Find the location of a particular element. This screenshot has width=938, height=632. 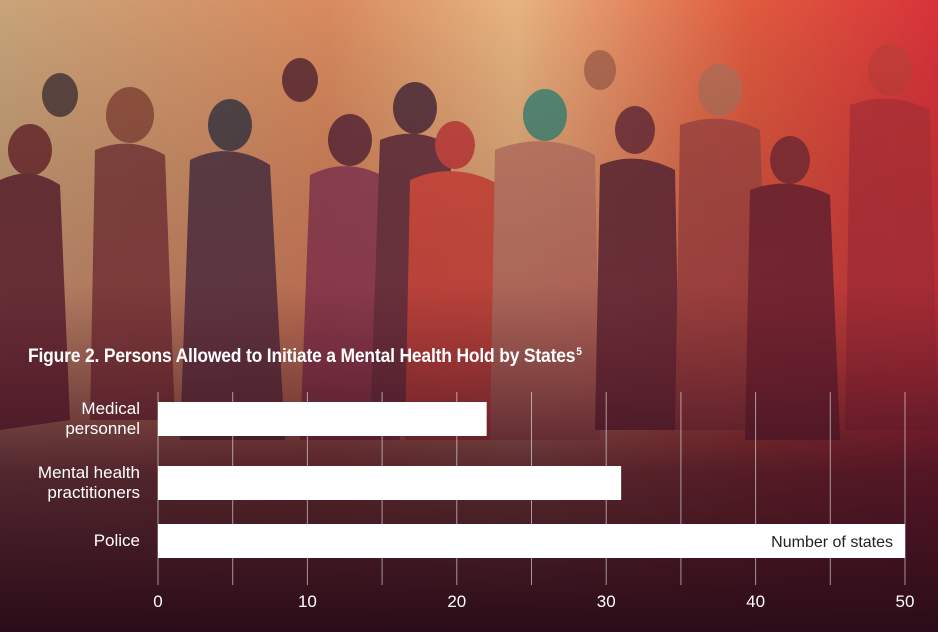

x-tick-label: 30 is located at coordinates (606, 601).